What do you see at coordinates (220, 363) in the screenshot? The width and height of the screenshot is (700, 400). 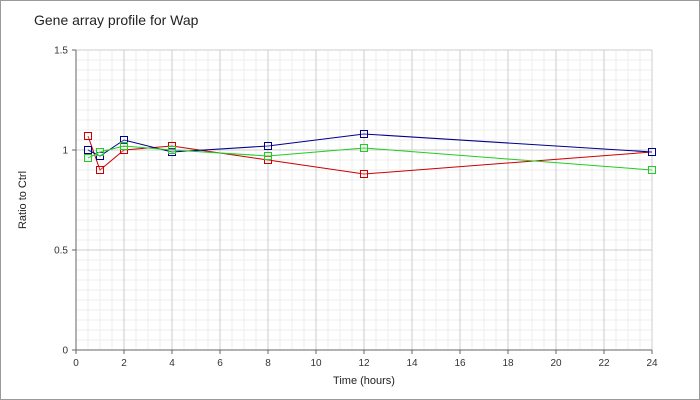 I see `x-tick-label: 6` at bounding box center [220, 363].